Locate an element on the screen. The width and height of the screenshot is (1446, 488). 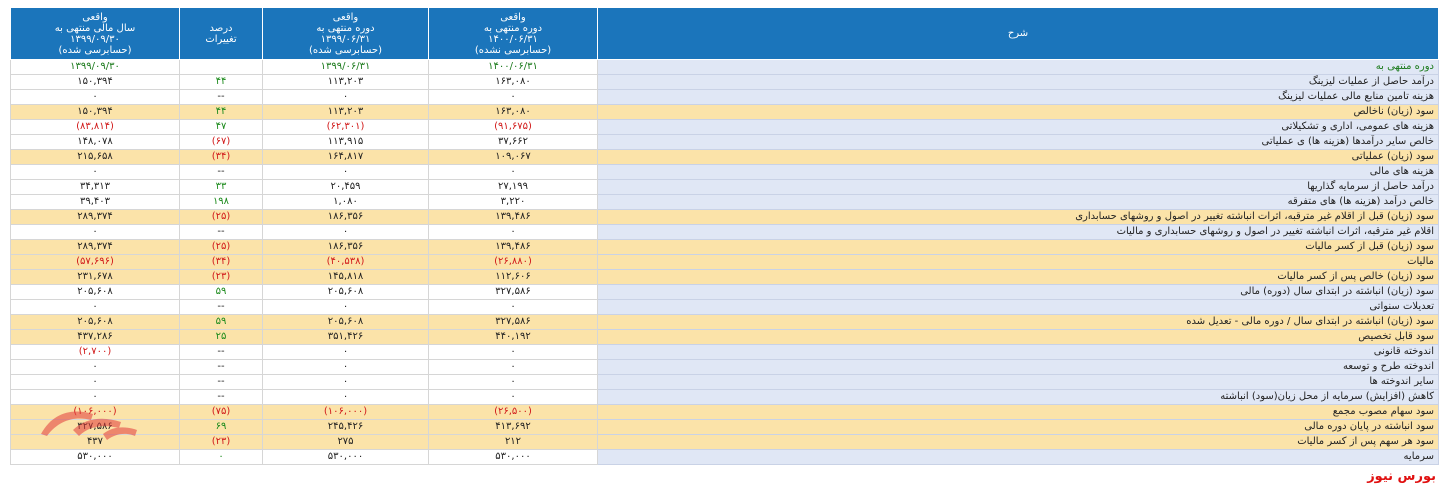
table-row: ۴۳۷ (۲۳) ۲۷۵ ۲۱۲ سود هر سهم پس از کسر مالیات is located at coordinates (724, 442).